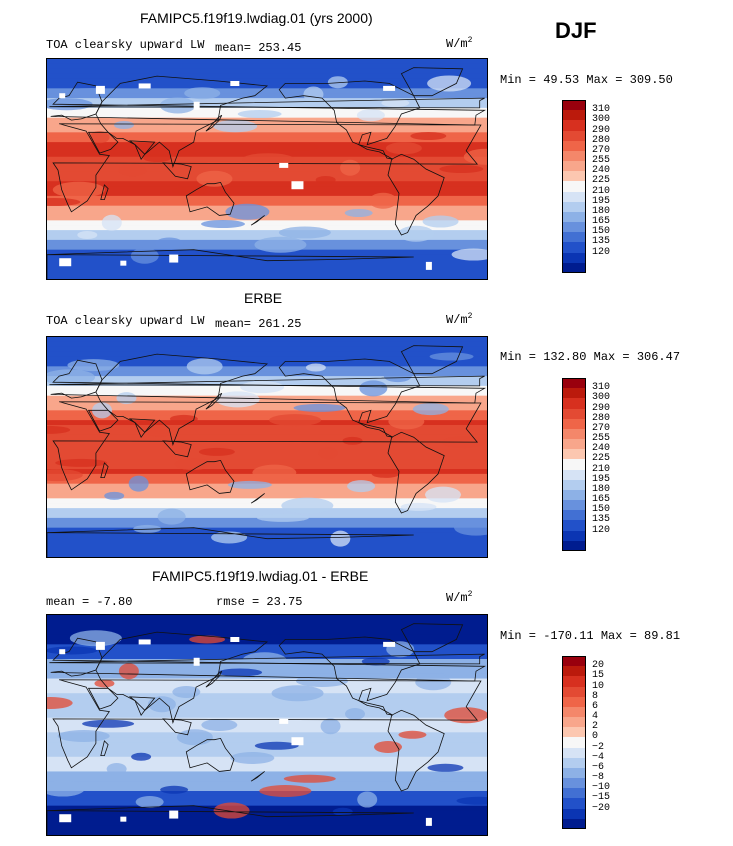 The image size is (733, 846). Describe the element at coordinates (601, 808) in the screenshot. I see `colorbar-tick-label: −20` at that location.